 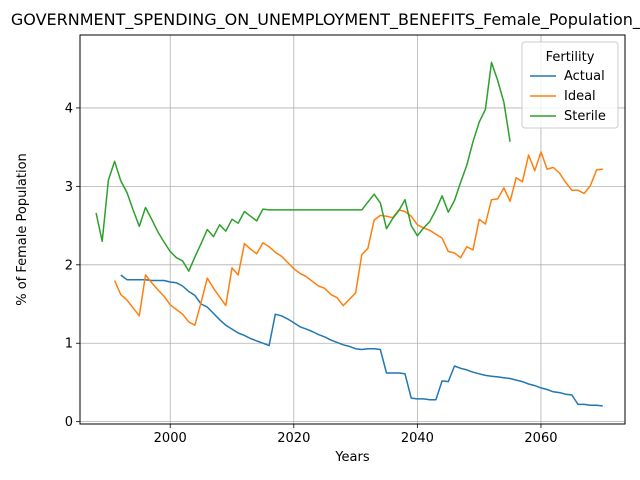 What do you see at coordinates (570, 57) in the screenshot?
I see `legend-title: Fertility` at bounding box center [570, 57].